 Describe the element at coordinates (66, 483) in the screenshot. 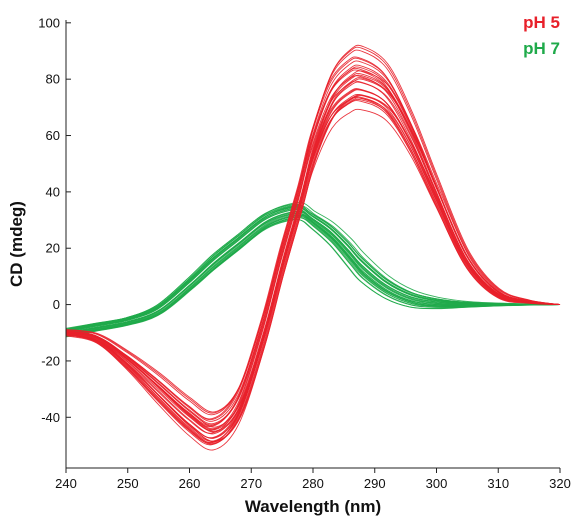

I see `x-tick-label: 240` at that location.